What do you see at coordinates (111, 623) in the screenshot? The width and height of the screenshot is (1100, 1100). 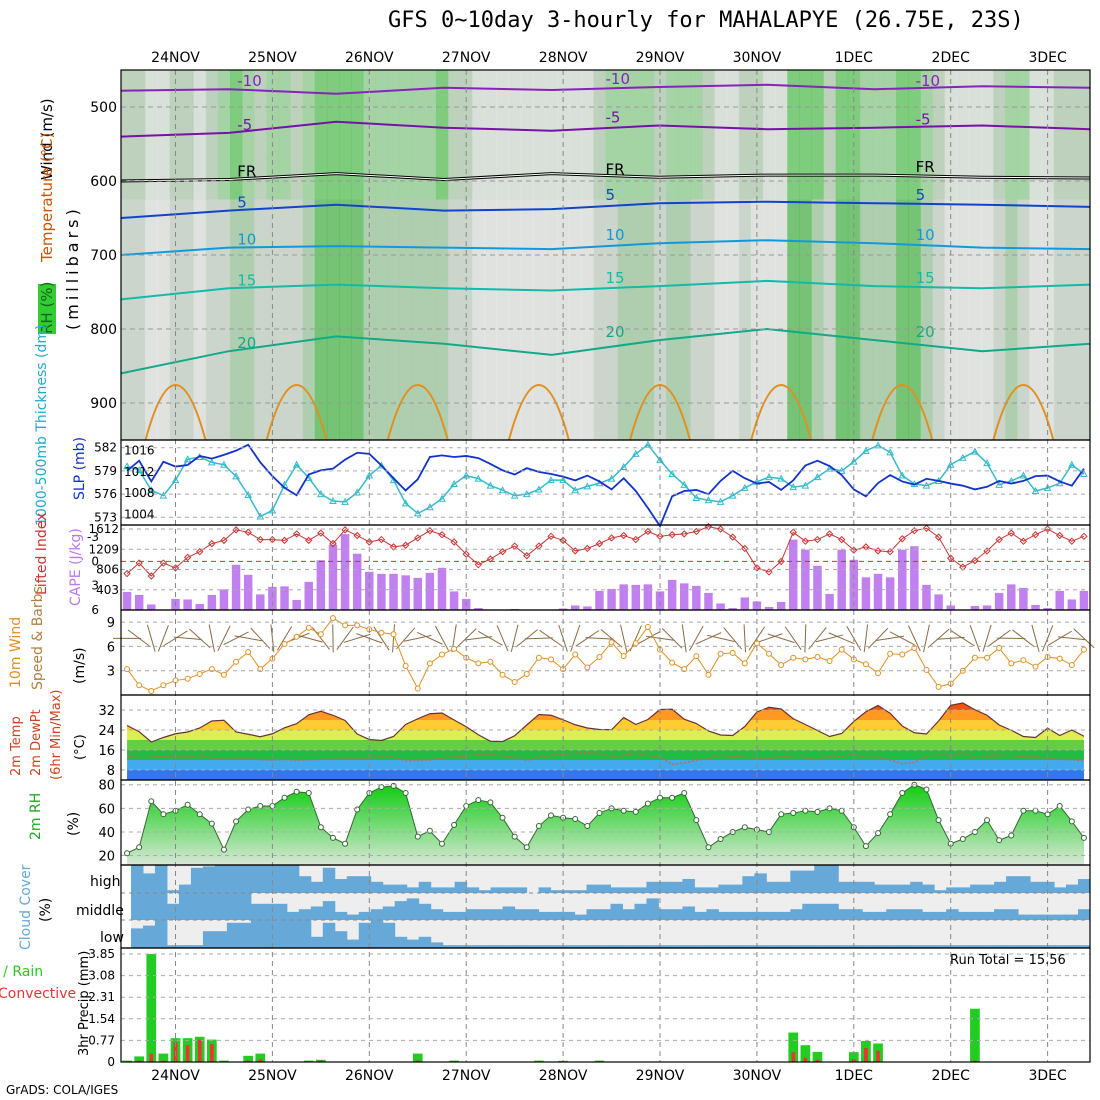 I see `wind-tick: 9` at bounding box center [111, 623].